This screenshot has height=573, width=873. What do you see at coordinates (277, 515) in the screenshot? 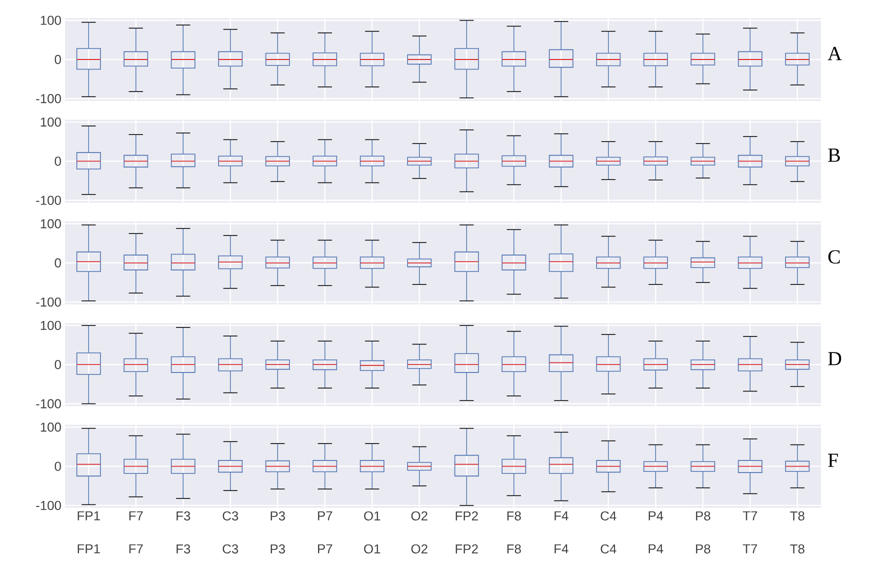
I see `x-tick-label: P3` at bounding box center [277, 515].